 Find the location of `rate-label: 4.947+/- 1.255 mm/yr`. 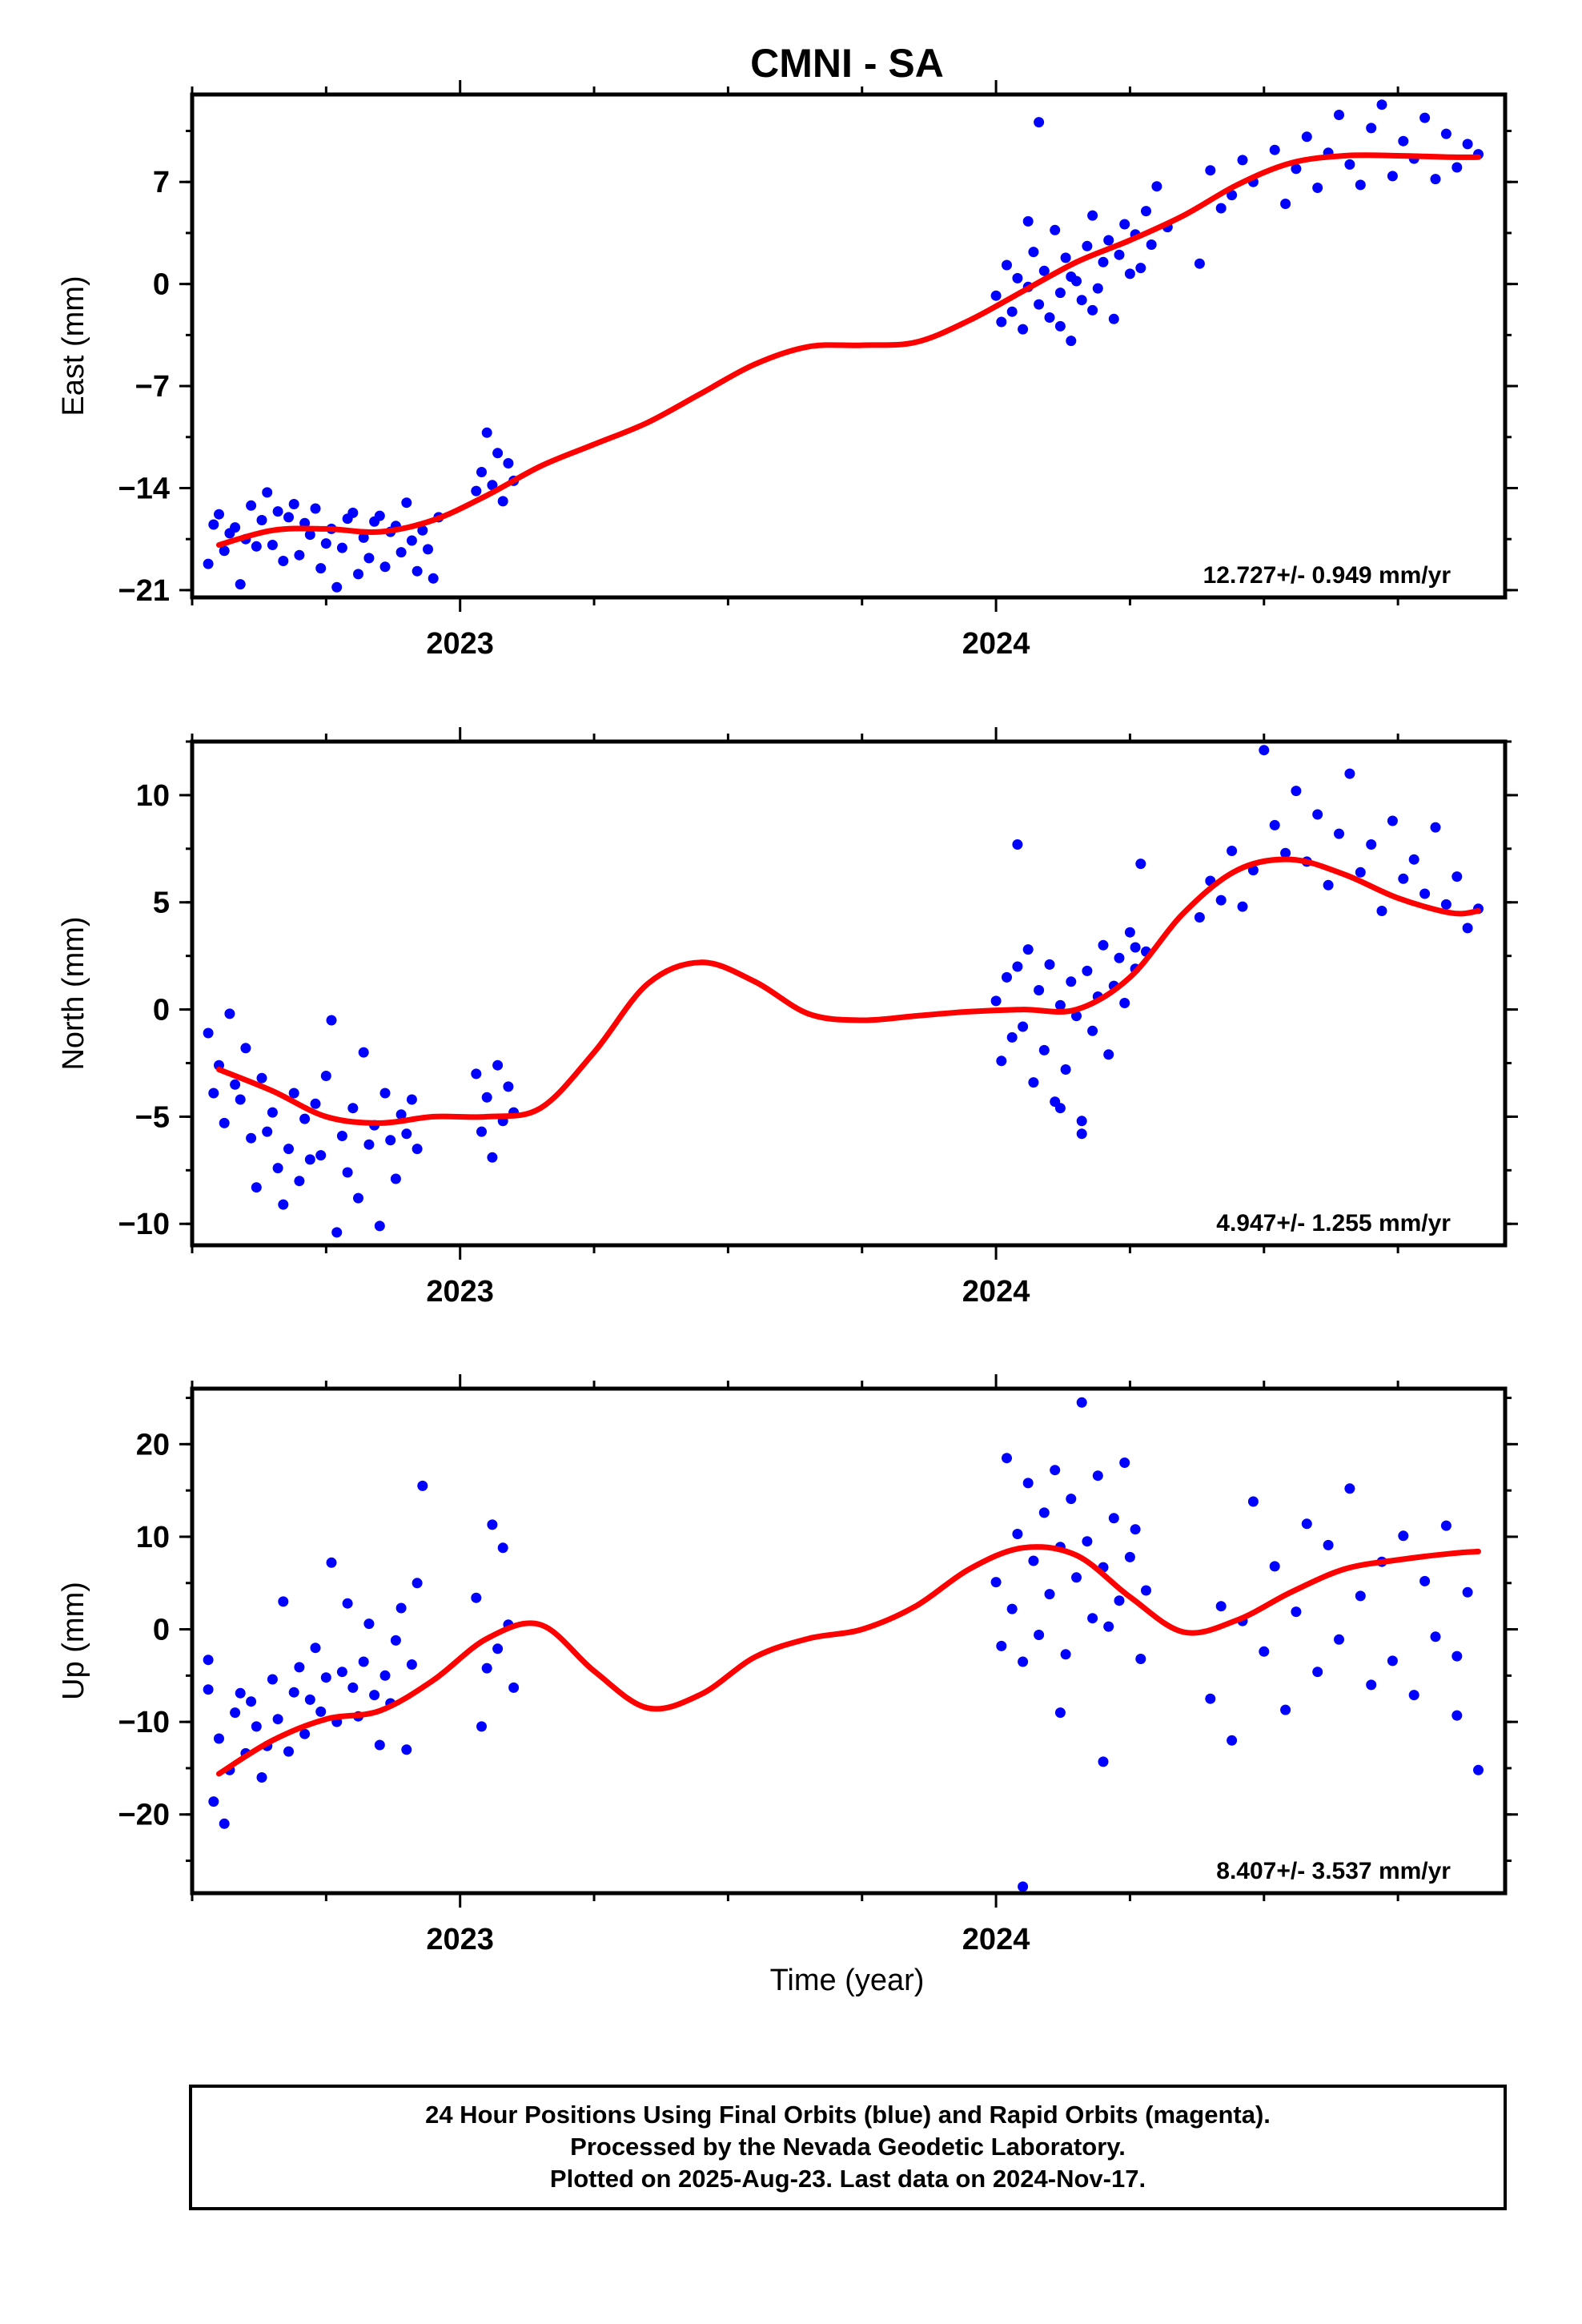

rate-label: 4.947+/- 1.255 mm/yr is located at coordinates (1333, 1223).